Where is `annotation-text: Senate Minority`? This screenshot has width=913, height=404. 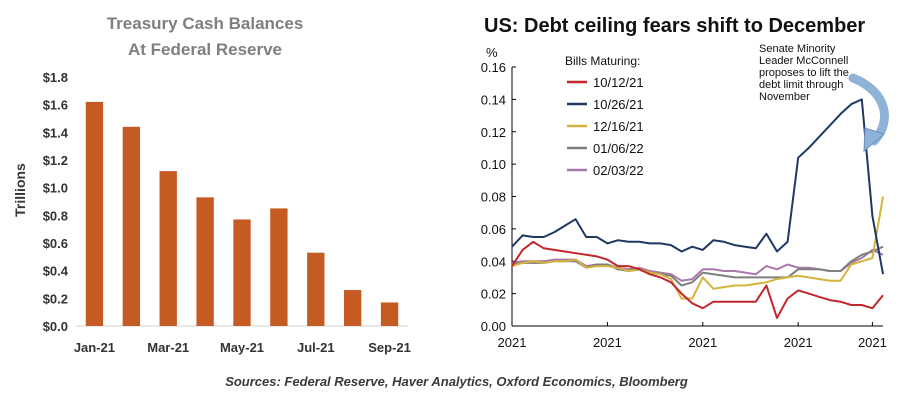
annotation-text: Senate Minority is located at coordinates (797, 49).